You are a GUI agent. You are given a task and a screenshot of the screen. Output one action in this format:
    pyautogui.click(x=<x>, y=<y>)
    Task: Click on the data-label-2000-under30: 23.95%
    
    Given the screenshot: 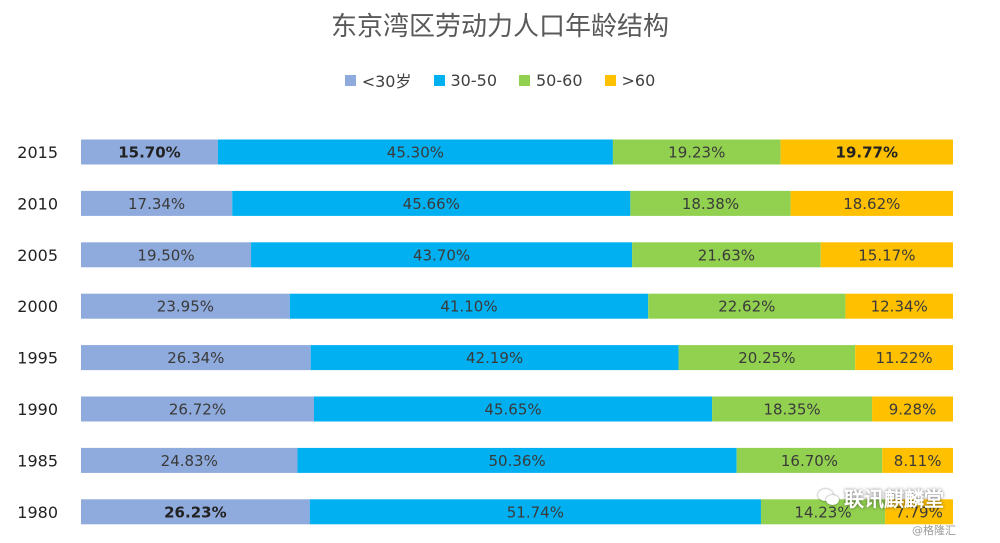 What is the action you would take?
    pyautogui.click(x=185, y=307)
    